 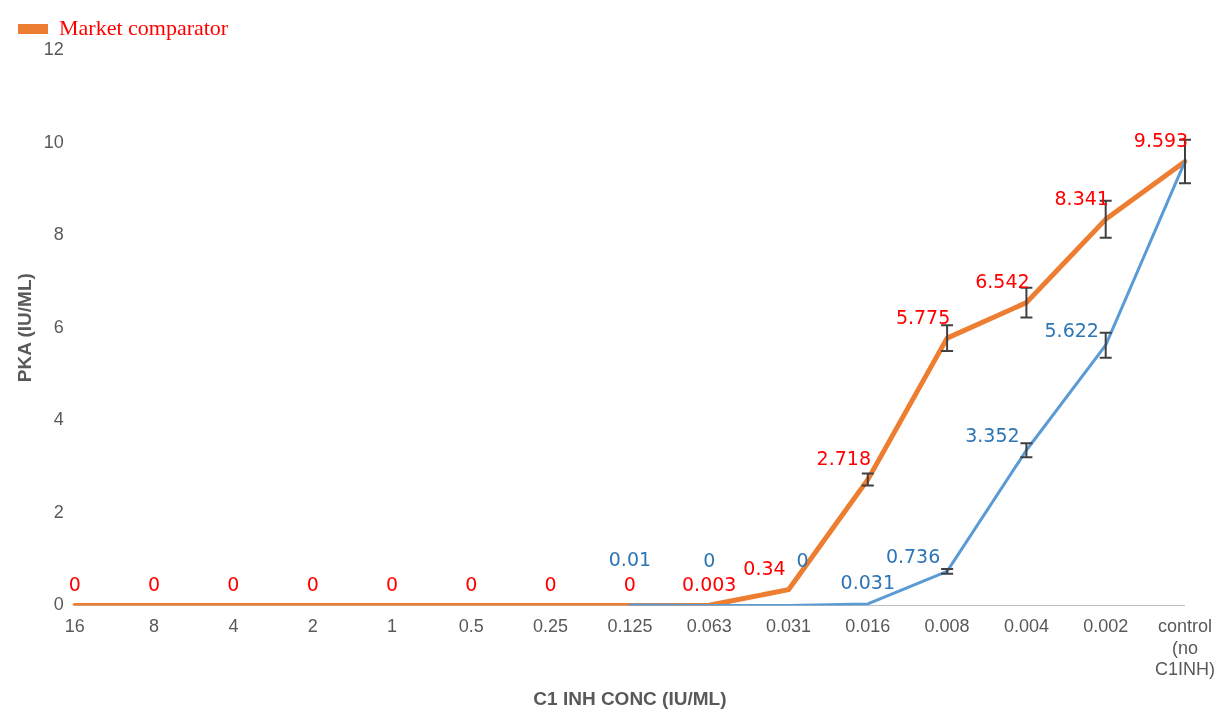 What do you see at coordinates (868, 582) in the screenshot?
I see `data-label: 0.031` at bounding box center [868, 582].